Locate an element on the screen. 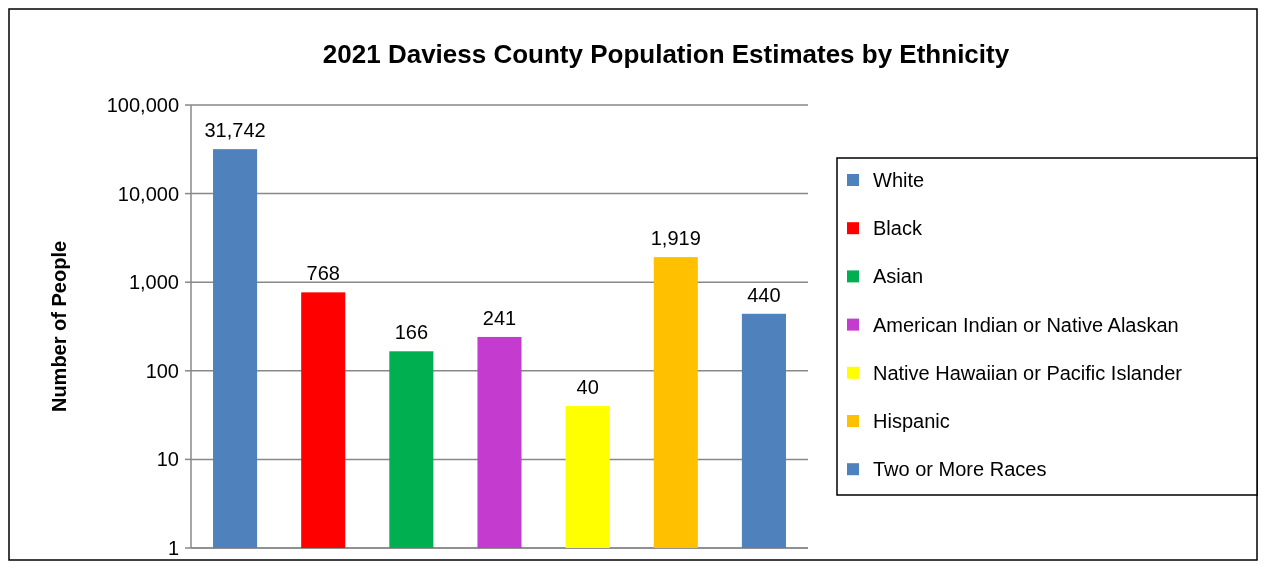 This screenshot has width=1266, height=569. legend-label: Hispanic is located at coordinates (911, 421).